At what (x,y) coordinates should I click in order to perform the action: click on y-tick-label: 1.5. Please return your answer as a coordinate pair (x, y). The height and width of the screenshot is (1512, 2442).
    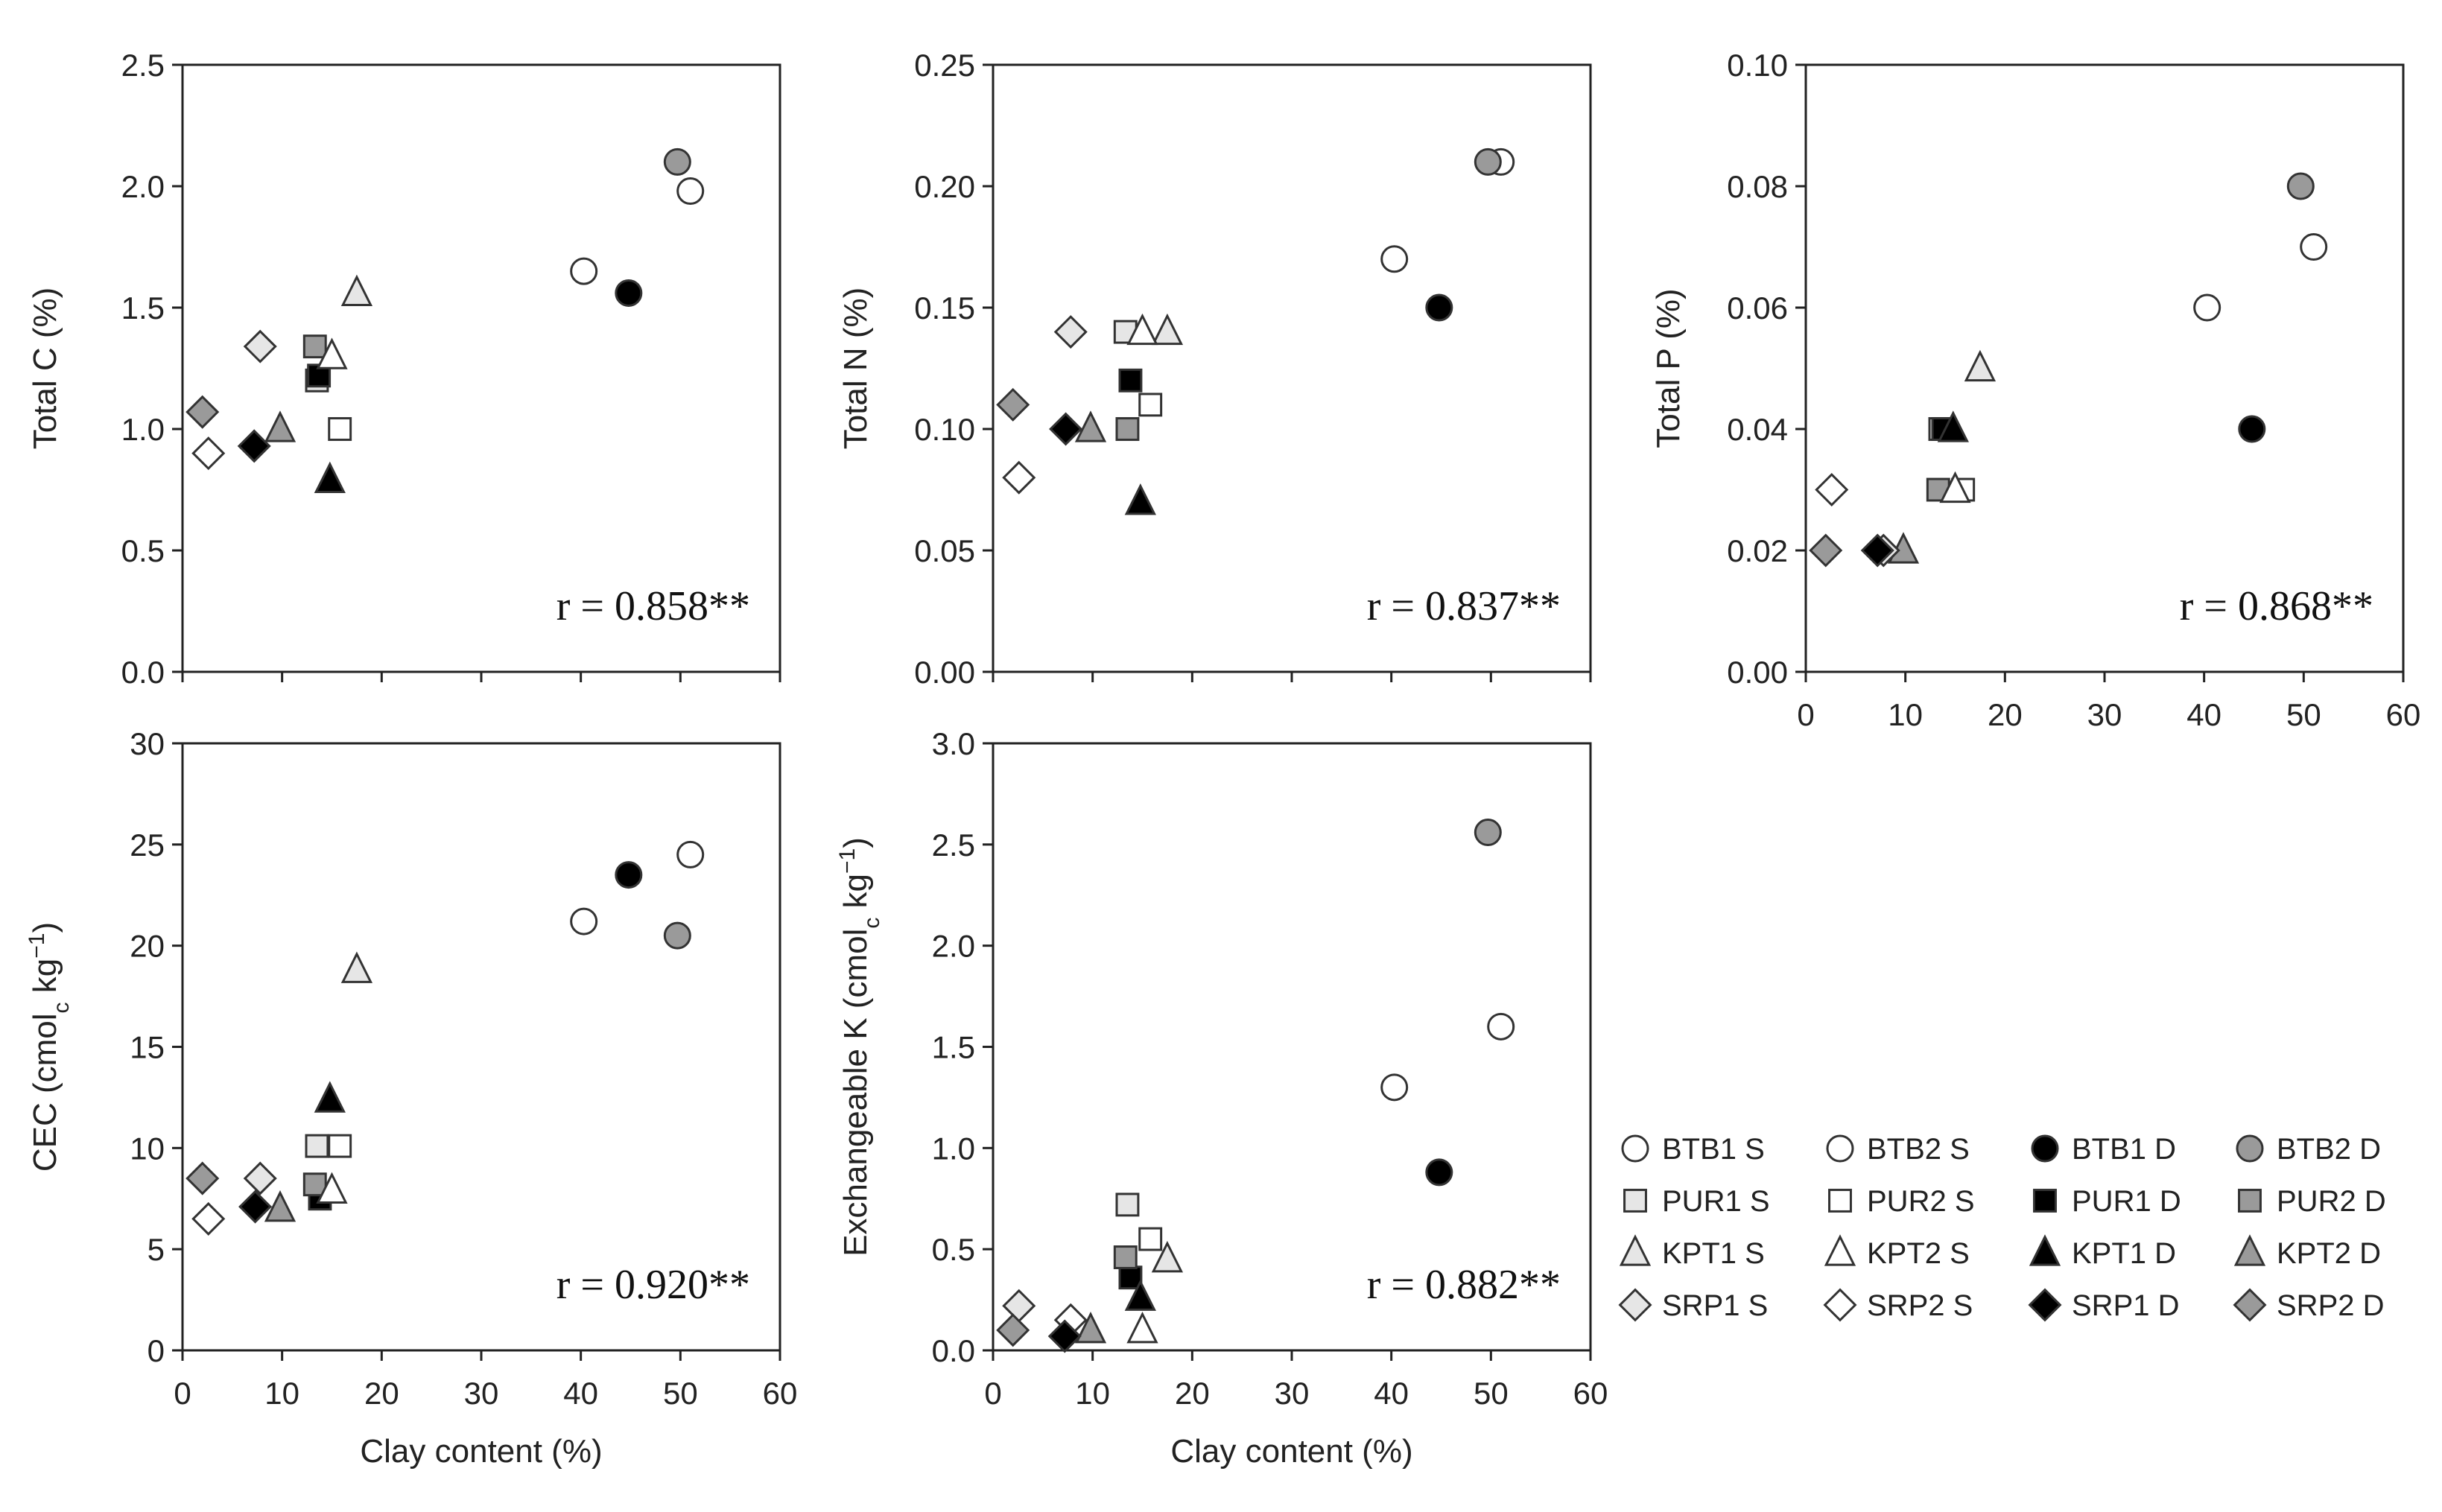
    Looking at the image, I should click on (143, 307).